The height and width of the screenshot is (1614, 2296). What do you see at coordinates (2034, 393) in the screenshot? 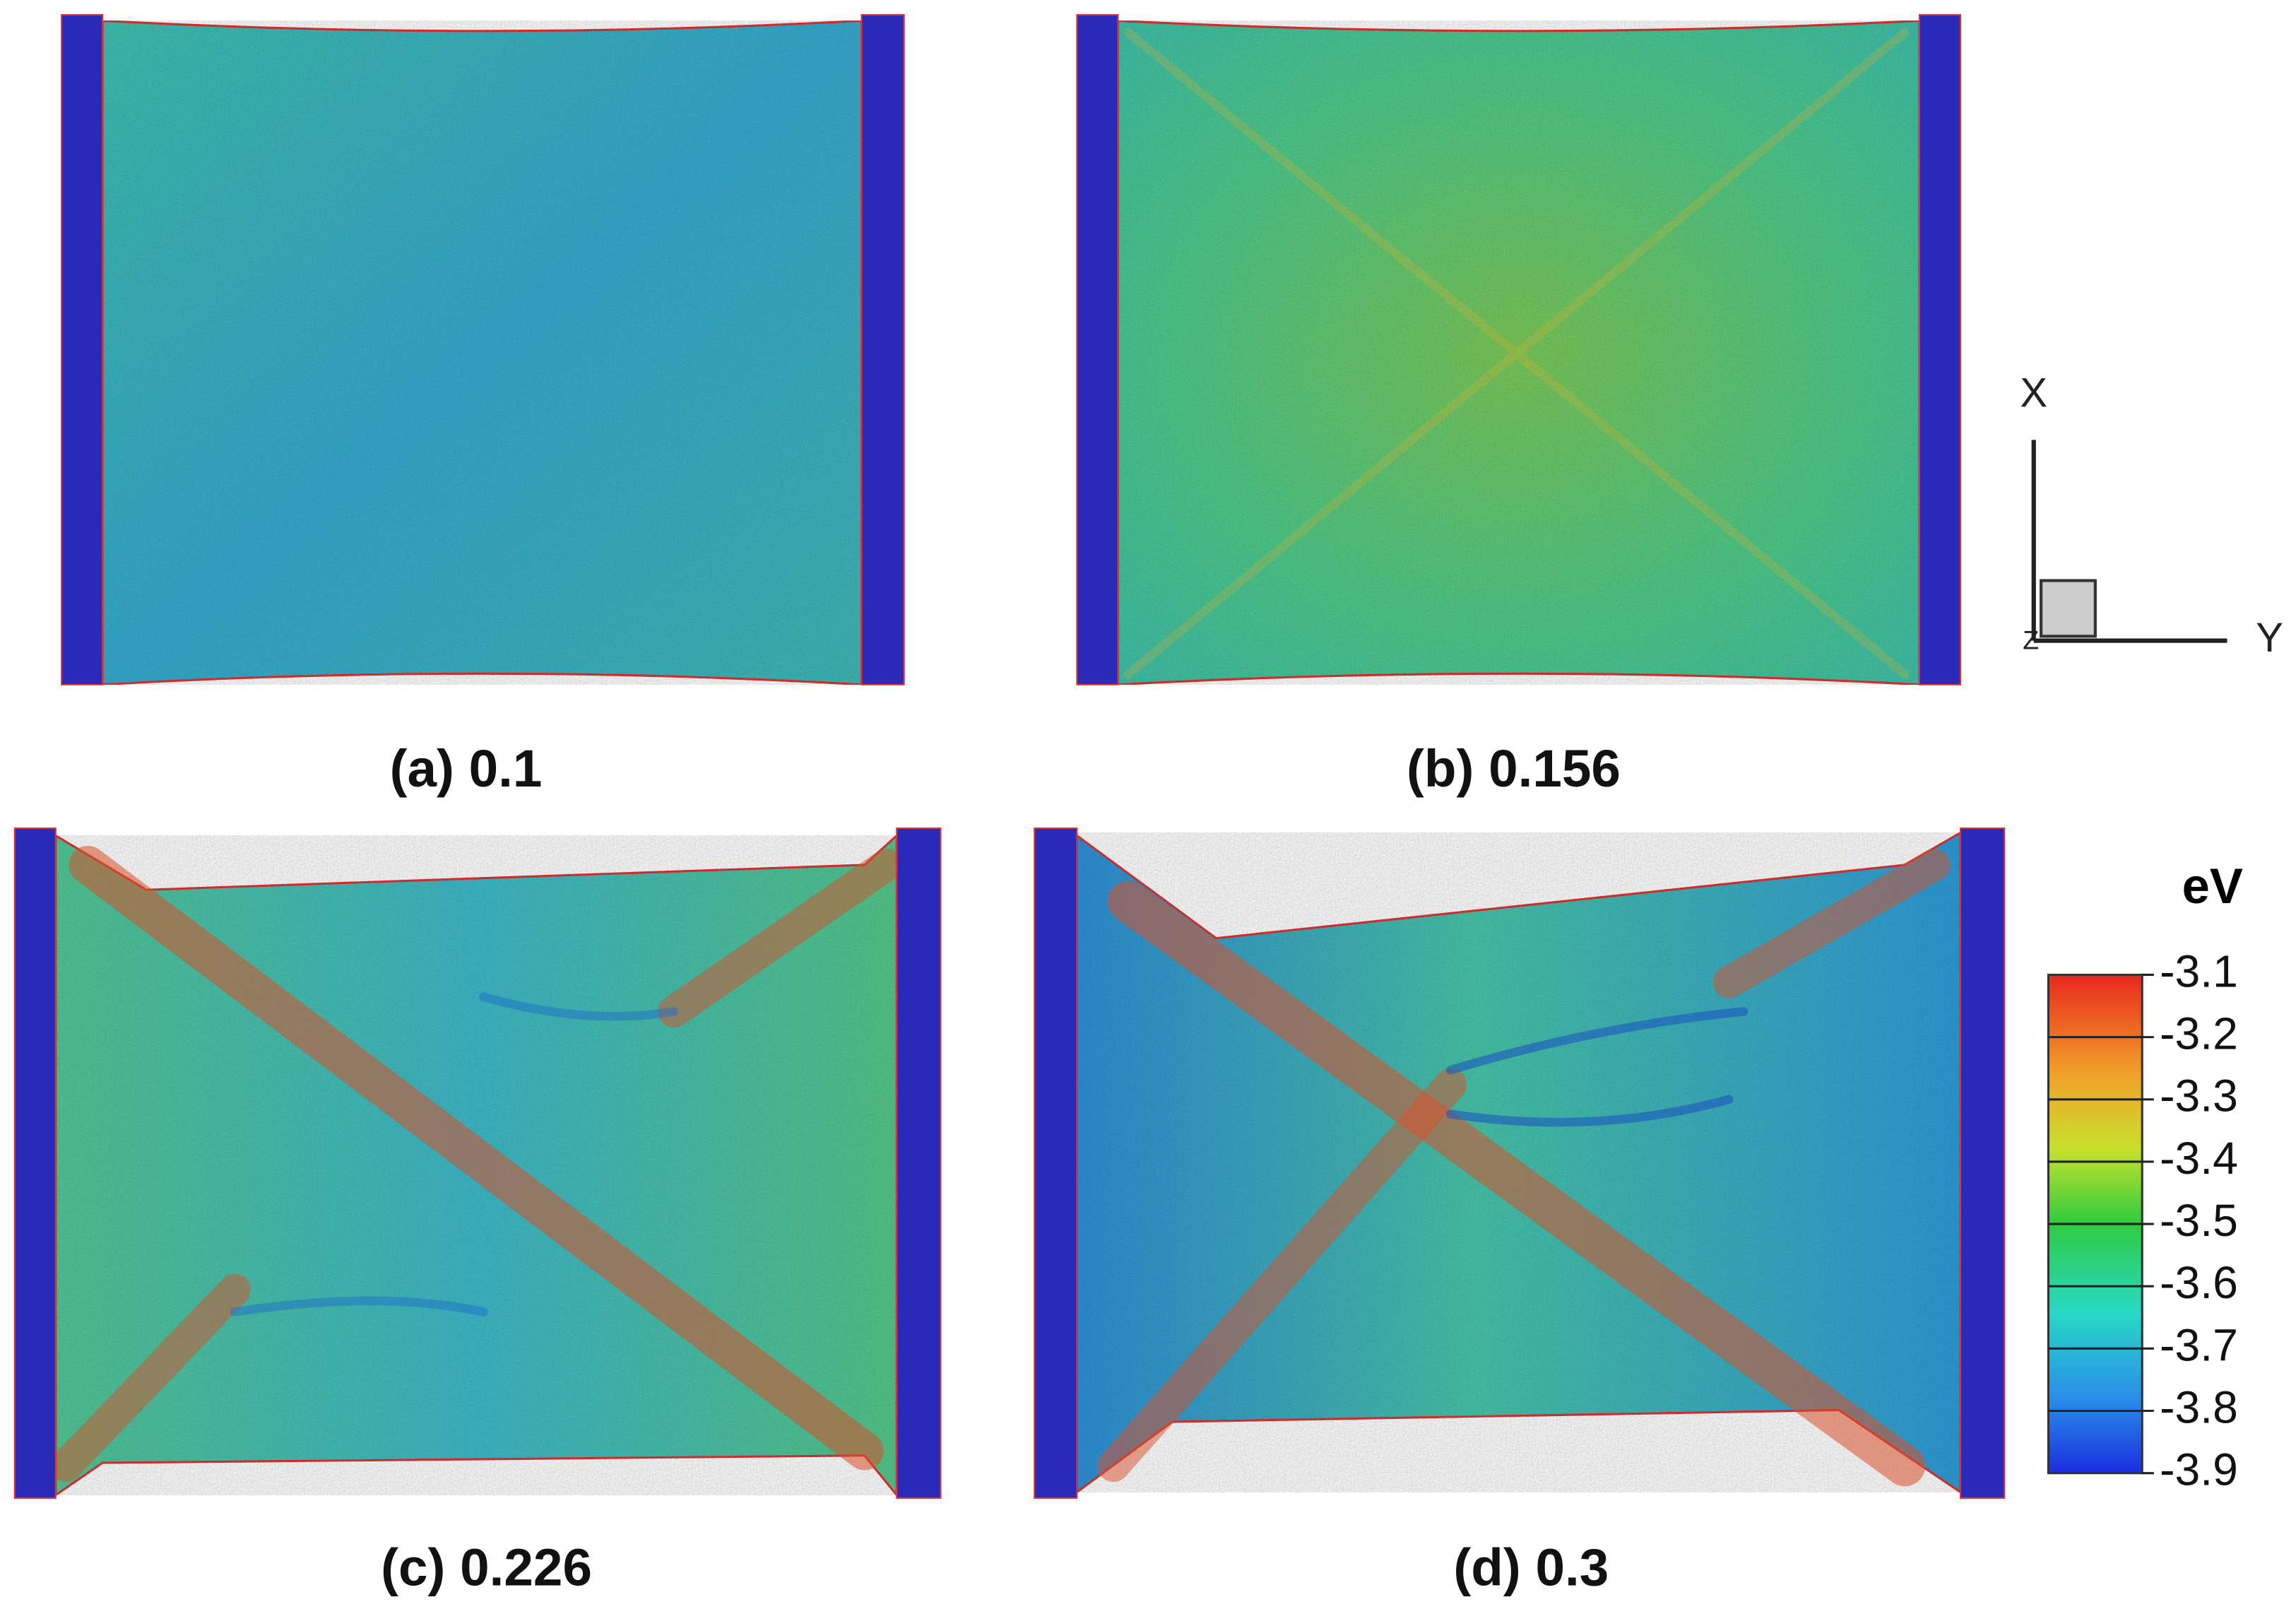
I see `axis-label: X` at bounding box center [2034, 393].